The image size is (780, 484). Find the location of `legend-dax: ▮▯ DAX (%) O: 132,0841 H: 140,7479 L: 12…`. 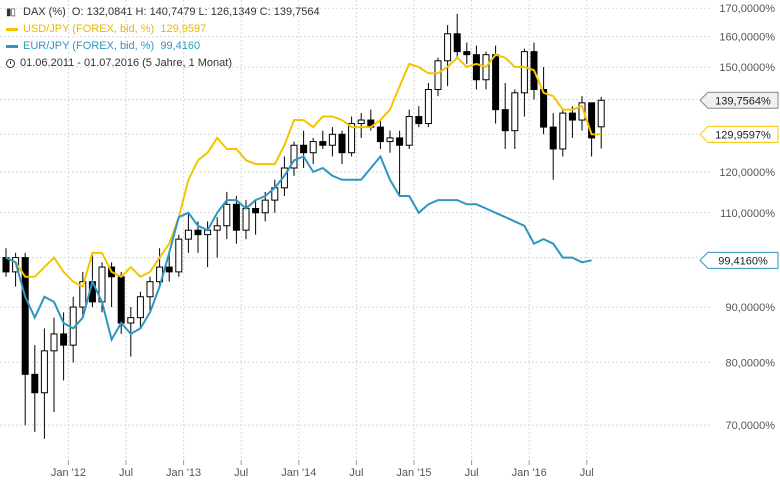

legend-dax: ▮▯ DAX (%) O: 132,0841 H: 140,7479 L: 12… is located at coordinates (163, 12).